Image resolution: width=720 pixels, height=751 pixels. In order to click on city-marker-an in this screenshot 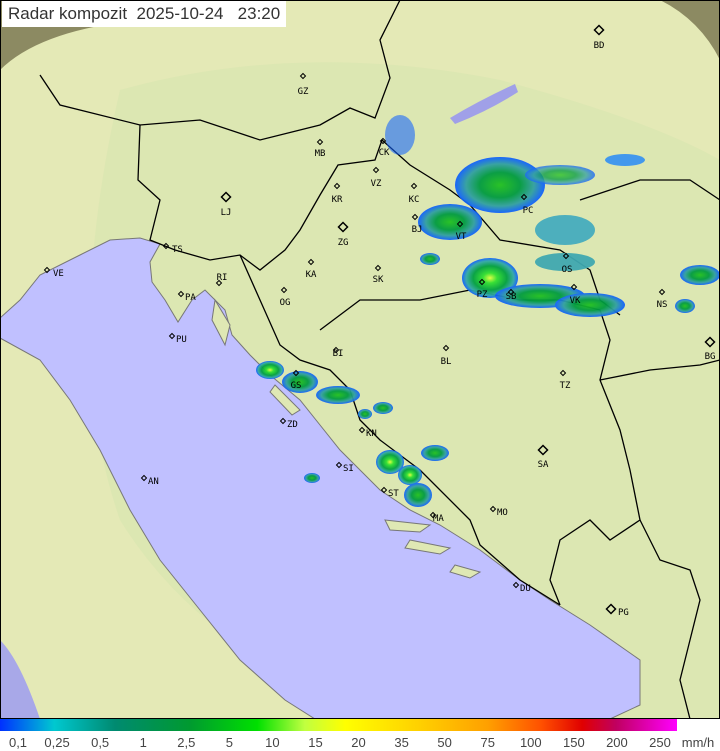, I will do `click(144, 478)`.